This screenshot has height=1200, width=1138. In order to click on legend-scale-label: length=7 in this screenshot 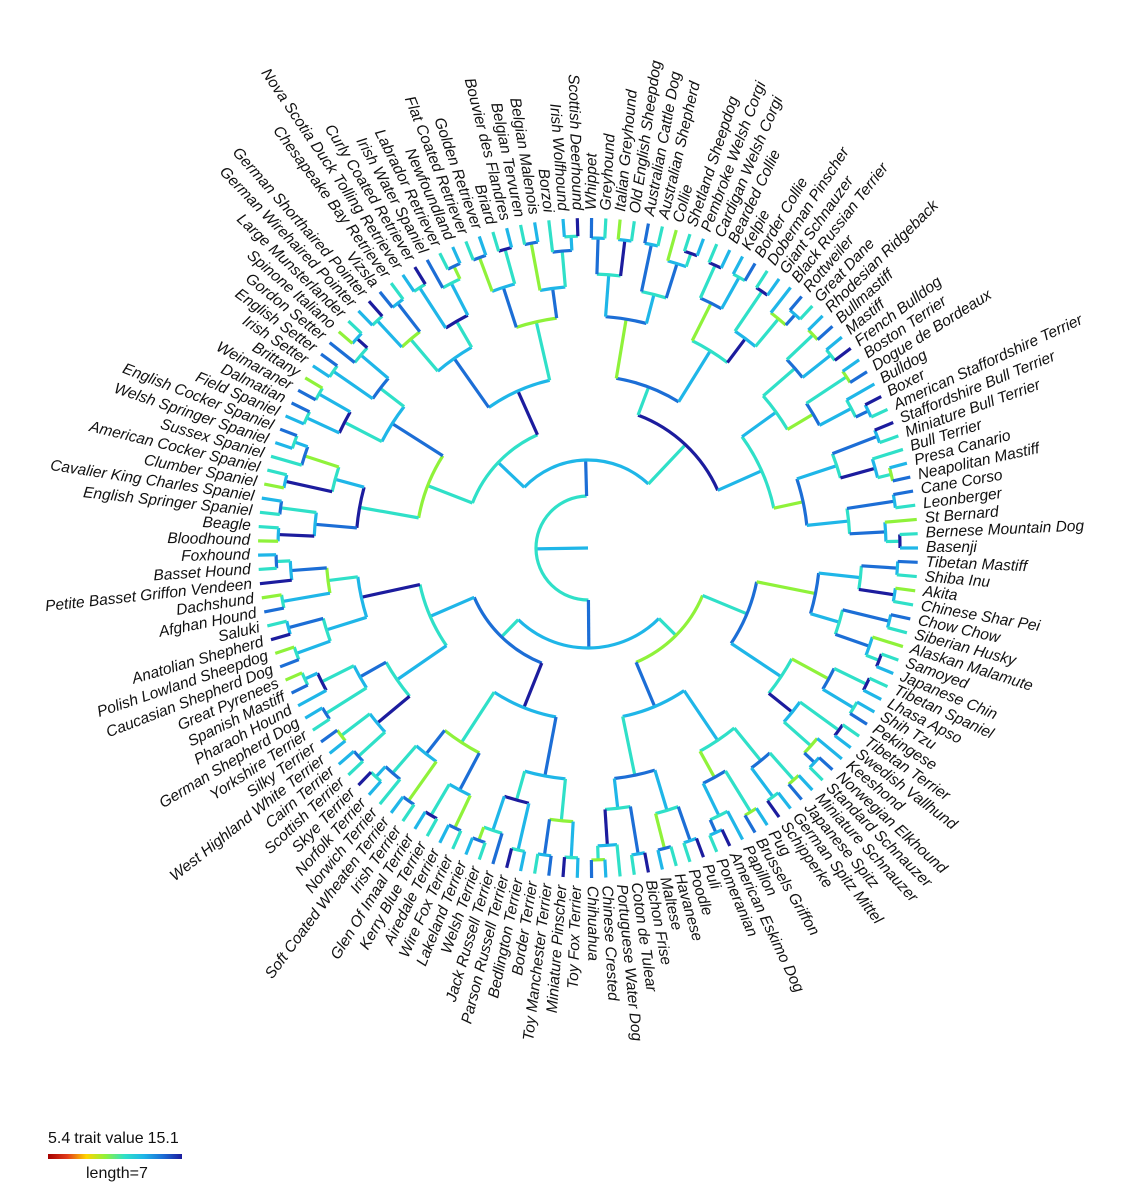, I will do `click(117, 1173)`.